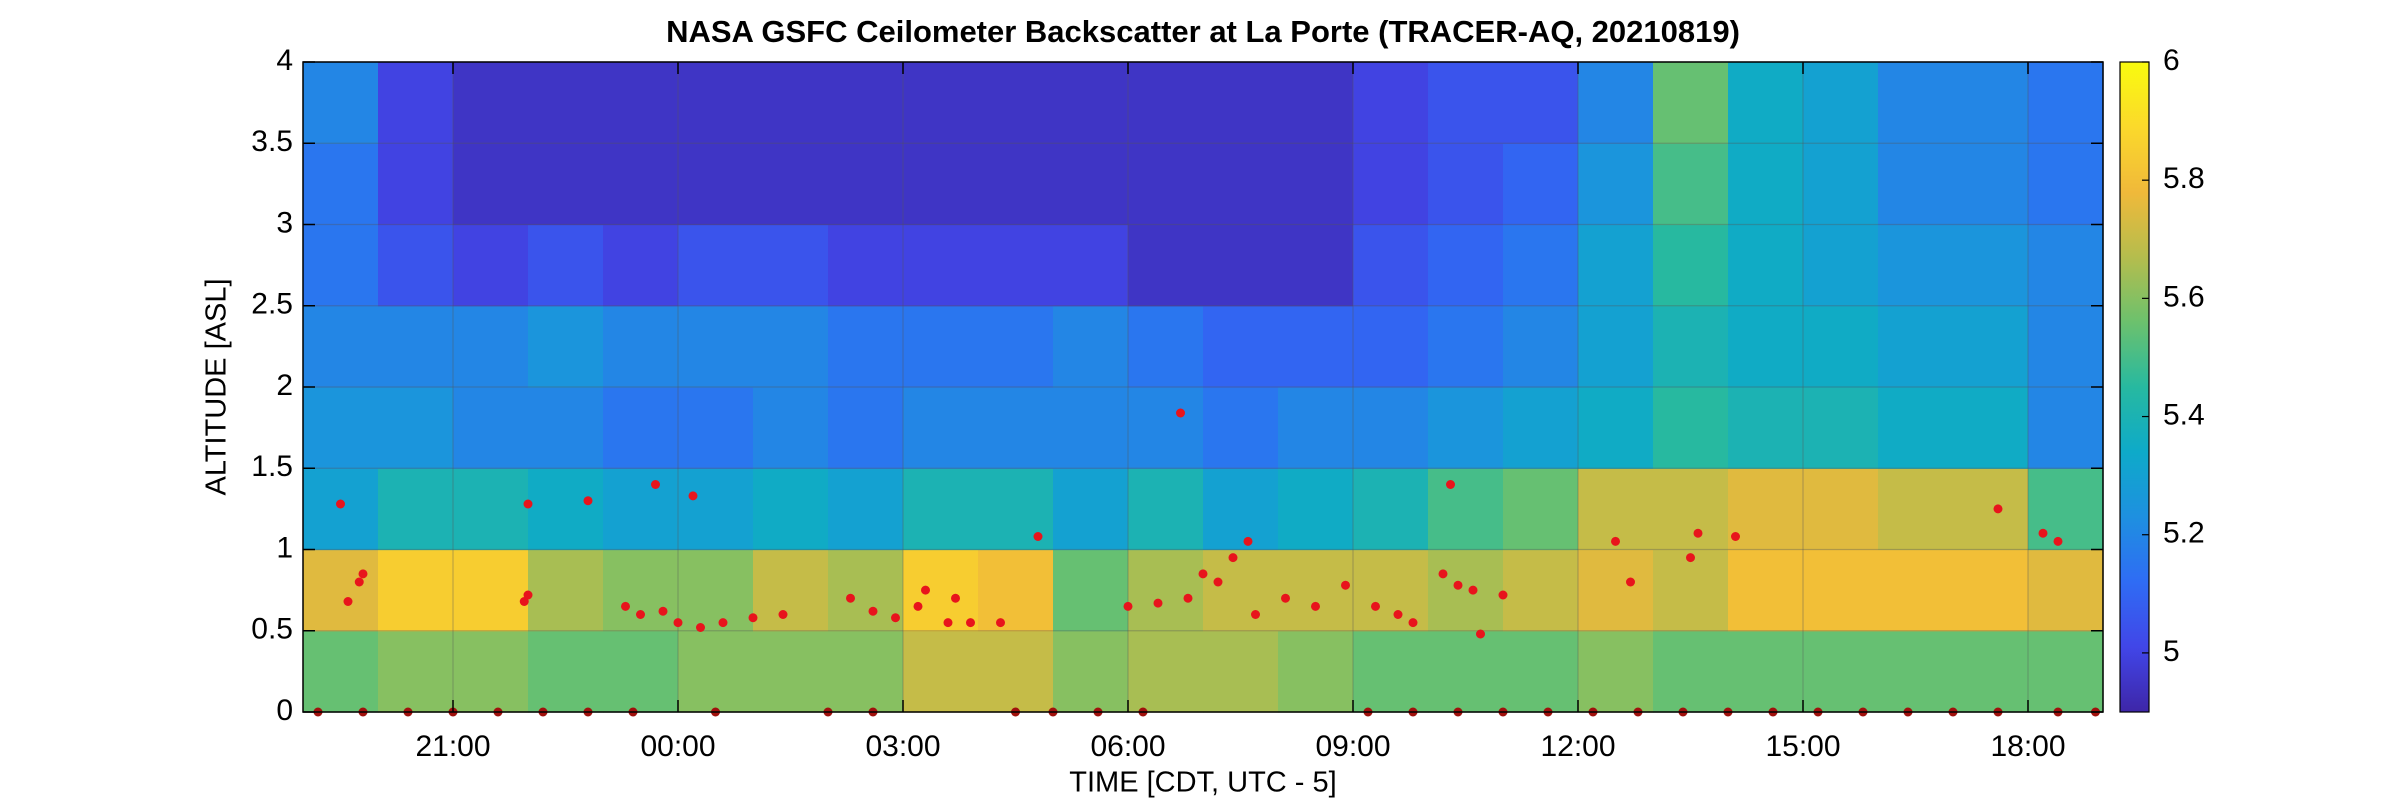 The image size is (2400, 800). What do you see at coordinates (284, 710) in the screenshot?
I see `y-tick-label: 0` at bounding box center [284, 710].